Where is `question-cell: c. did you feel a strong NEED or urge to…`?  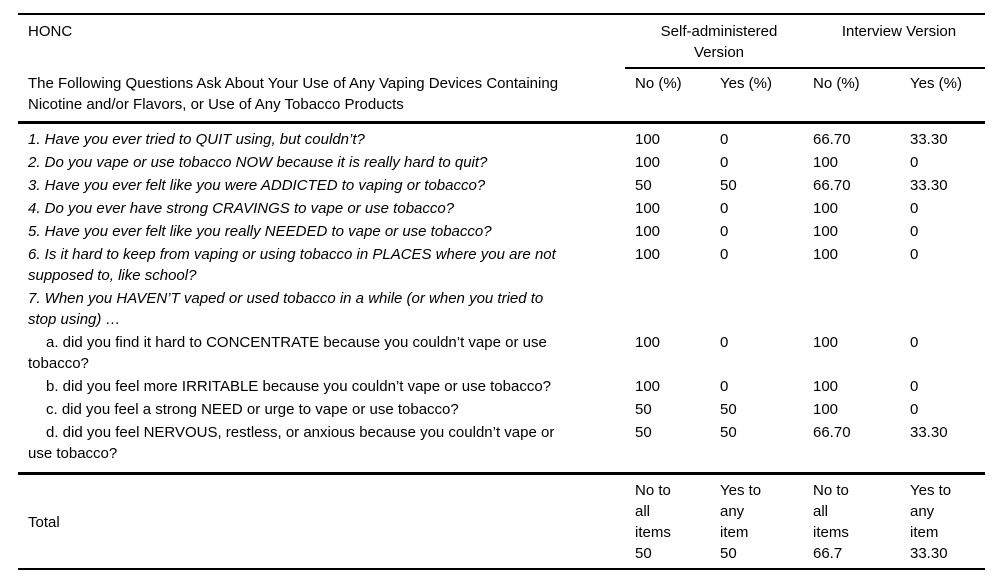
question-cell: c. did you feel a strong NEED or urge to… is located at coordinates (252, 409).